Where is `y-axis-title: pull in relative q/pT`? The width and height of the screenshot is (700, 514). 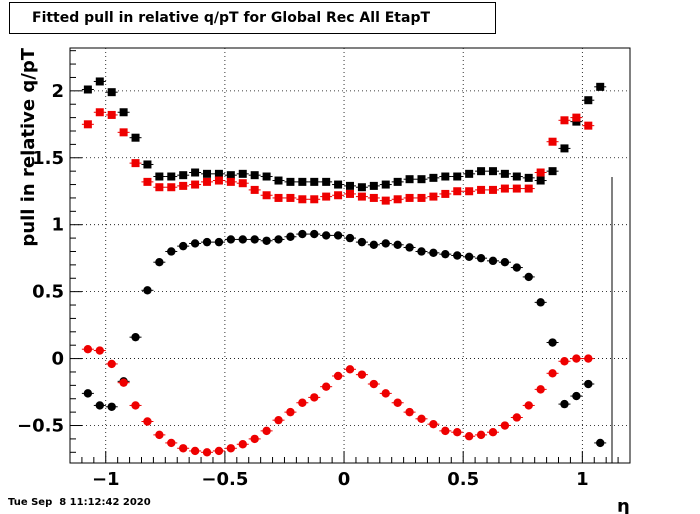
y-axis-title: pull in relative q/pT is located at coordinates (28, 146).